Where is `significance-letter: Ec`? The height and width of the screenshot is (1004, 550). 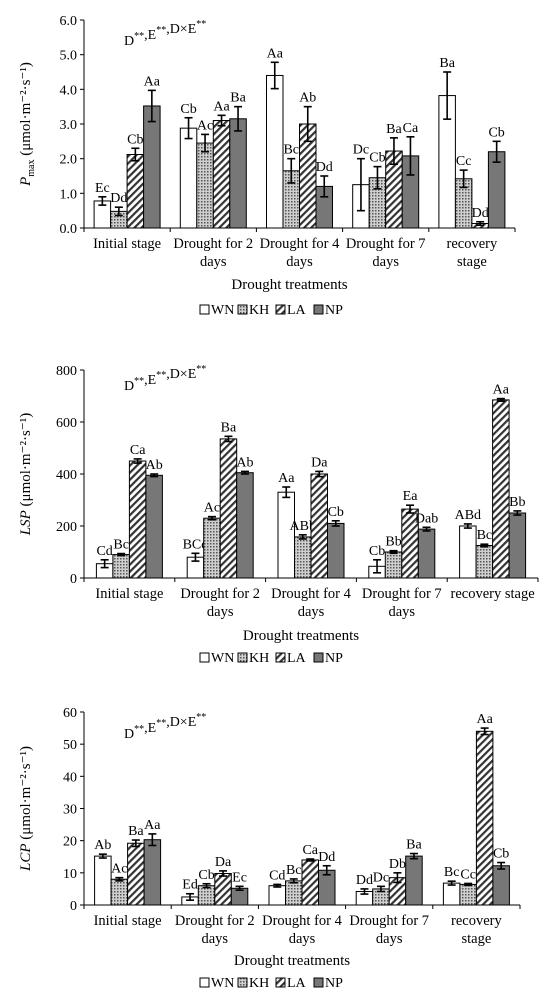
significance-letter: Ec is located at coordinates (239, 877).